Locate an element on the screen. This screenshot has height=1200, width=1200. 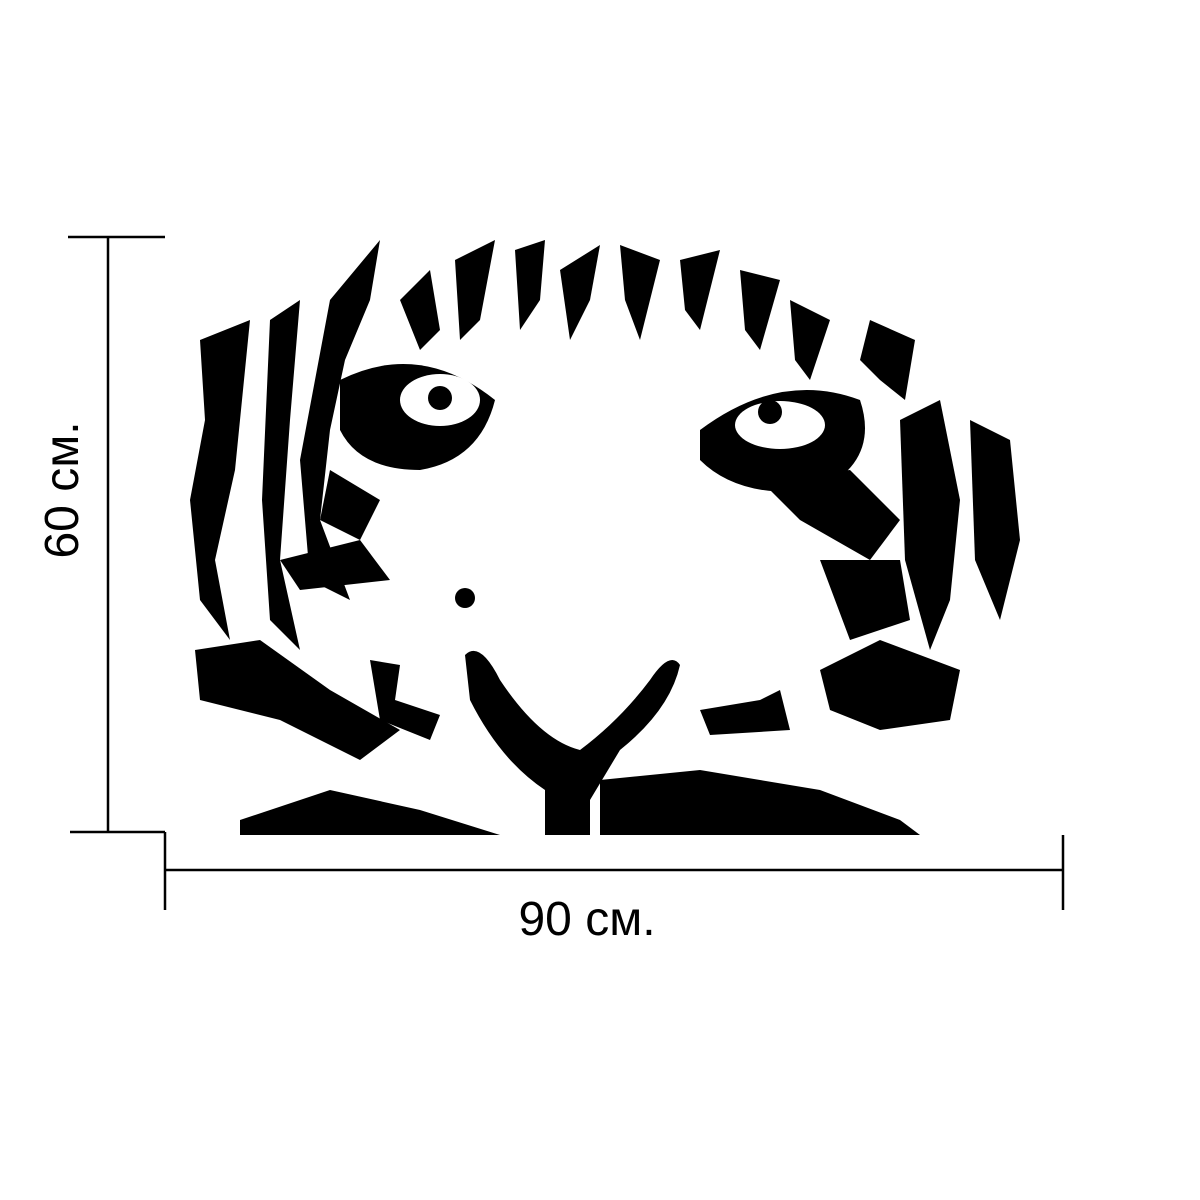
width-label: 90 см. is located at coordinates (586, 919).